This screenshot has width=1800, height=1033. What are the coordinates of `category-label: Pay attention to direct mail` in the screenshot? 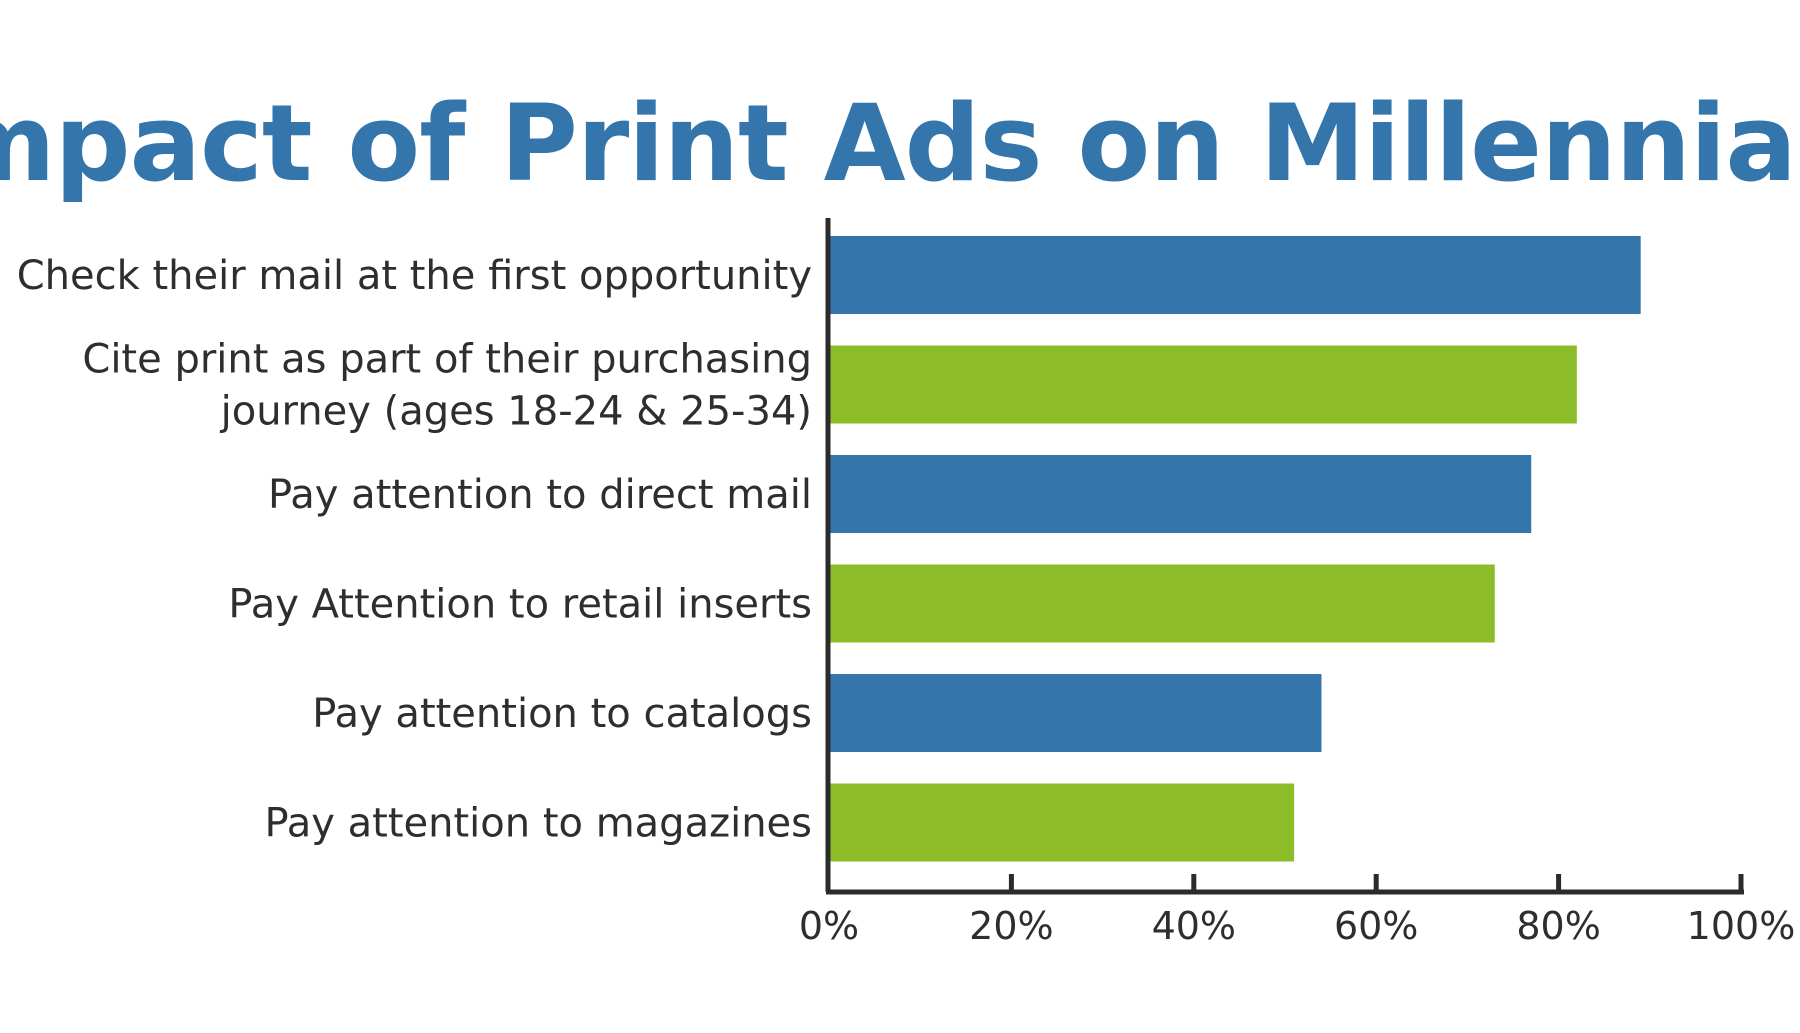 It's located at (540, 495).